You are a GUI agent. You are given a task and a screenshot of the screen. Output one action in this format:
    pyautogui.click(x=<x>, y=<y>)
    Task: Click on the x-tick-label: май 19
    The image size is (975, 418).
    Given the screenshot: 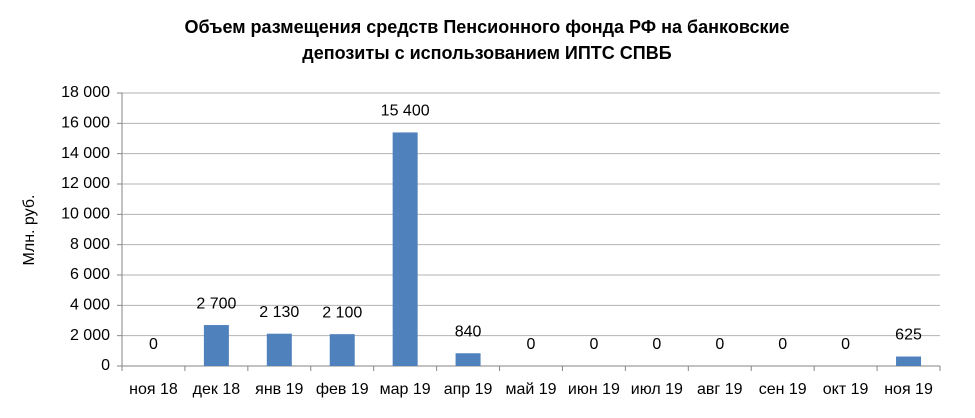 What is the action you would take?
    pyautogui.click(x=530, y=389)
    